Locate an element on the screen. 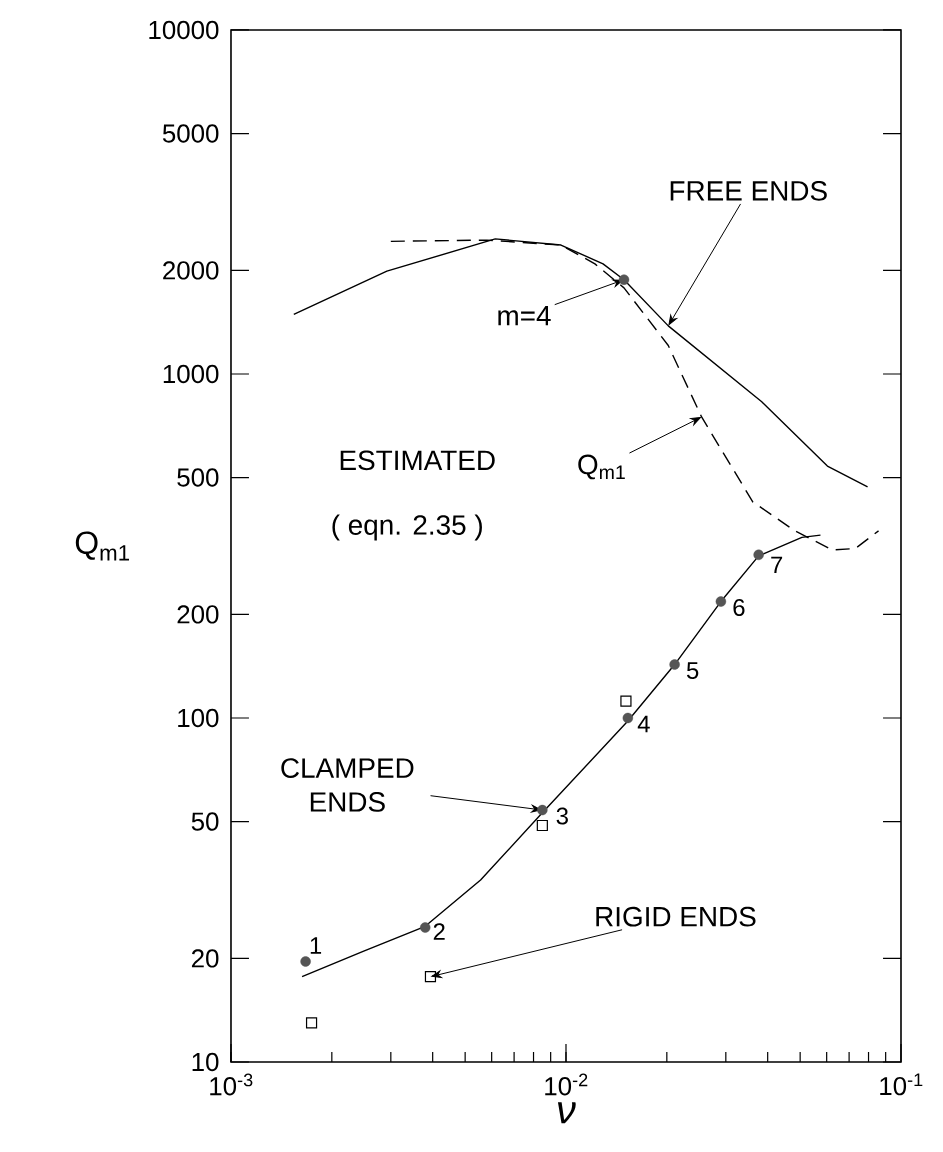  y-tick-label: 50 is located at coordinates (205, 821).